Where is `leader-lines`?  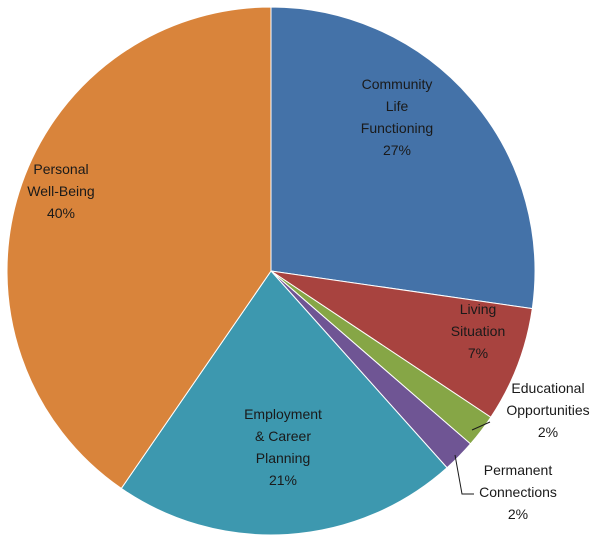
leader-lines is located at coordinates (472, 458).